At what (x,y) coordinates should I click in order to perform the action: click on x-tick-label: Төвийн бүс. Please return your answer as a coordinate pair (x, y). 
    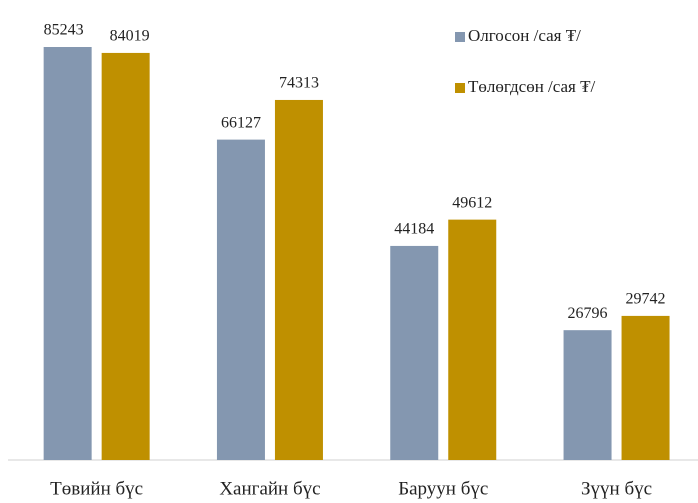
    Looking at the image, I should click on (96, 488).